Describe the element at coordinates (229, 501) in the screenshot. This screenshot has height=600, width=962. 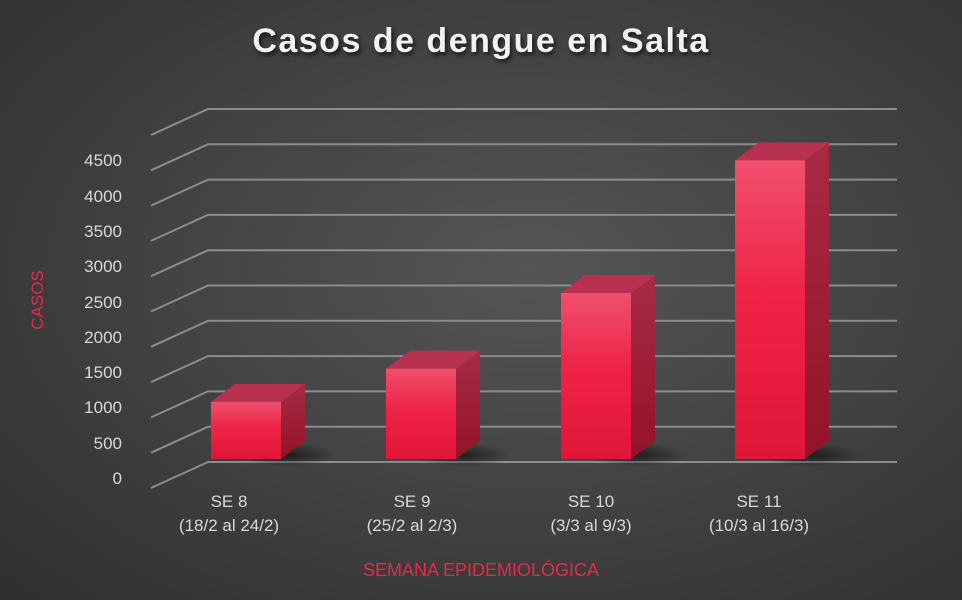
I see `category-week: SE 8` at that location.